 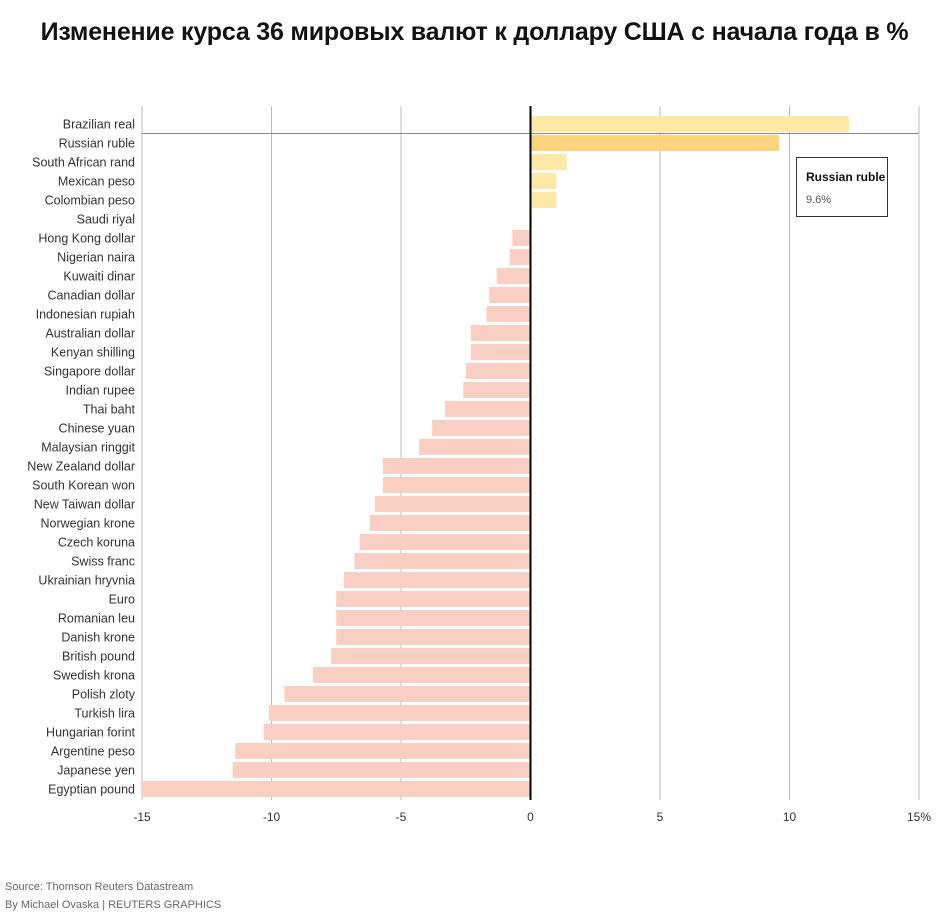 What do you see at coordinates (90, 733) in the screenshot?
I see `category-label: Hungarian forint` at bounding box center [90, 733].